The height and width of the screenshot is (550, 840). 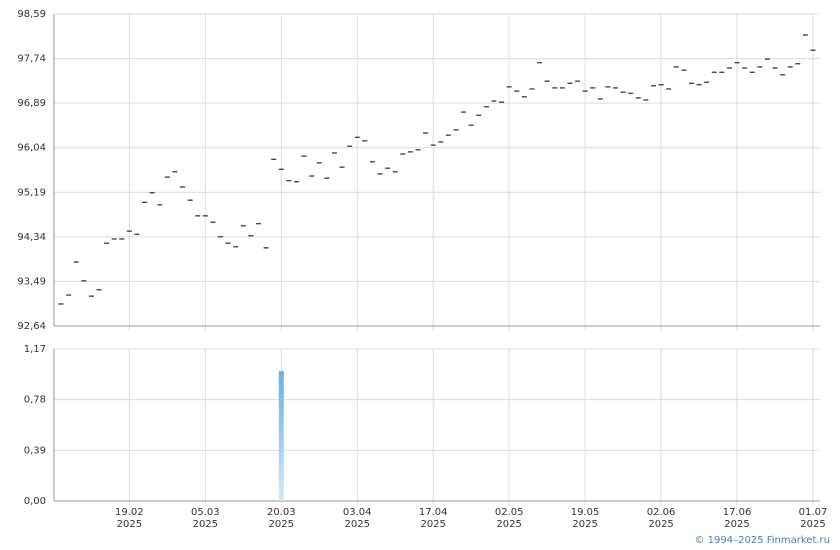 I want to click on y-tick-label: 96,89, so click(x=31, y=103).